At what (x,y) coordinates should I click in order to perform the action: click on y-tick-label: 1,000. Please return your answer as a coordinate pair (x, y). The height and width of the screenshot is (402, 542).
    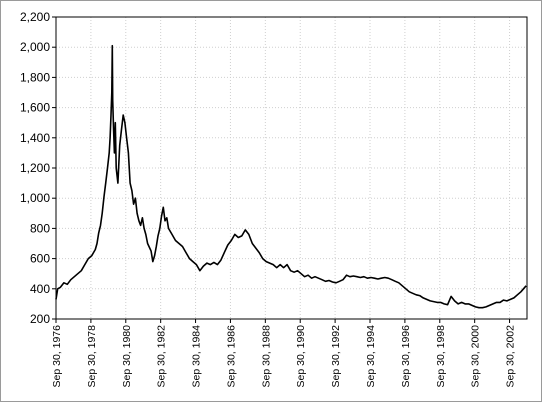
    Looking at the image, I should click on (35, 198).